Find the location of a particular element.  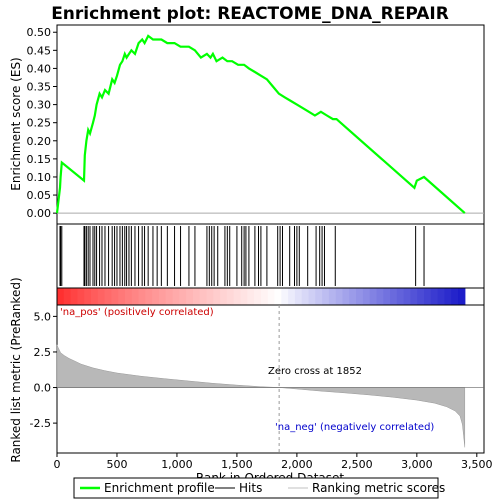

metric-y-axis: 5.0 2.5 0.0 -2.5 is located at coordinates (43, 370).